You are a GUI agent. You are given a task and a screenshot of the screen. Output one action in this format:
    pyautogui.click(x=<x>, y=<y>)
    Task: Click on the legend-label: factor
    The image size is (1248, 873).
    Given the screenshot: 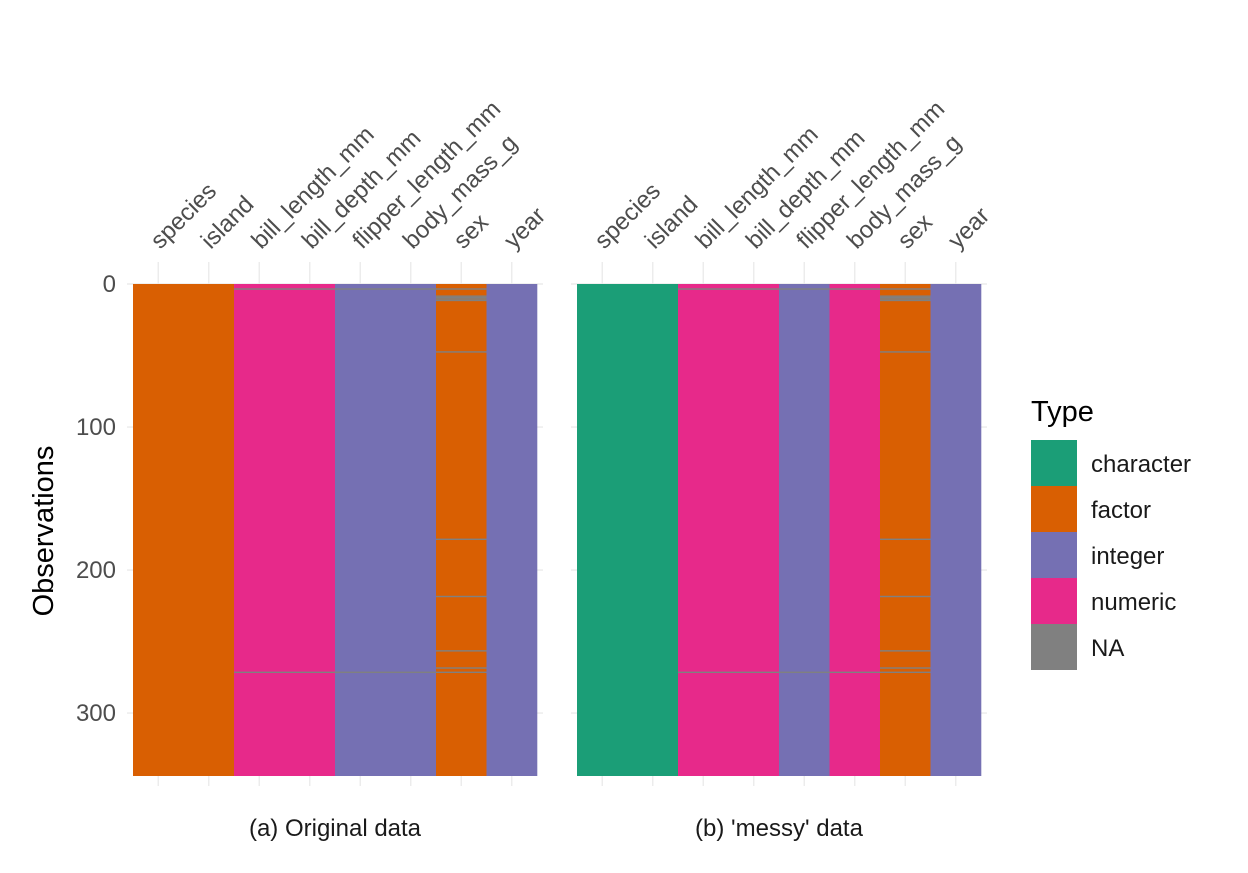 What is the action you would take?
    pyautogui.click(x=1121, y=510)
    